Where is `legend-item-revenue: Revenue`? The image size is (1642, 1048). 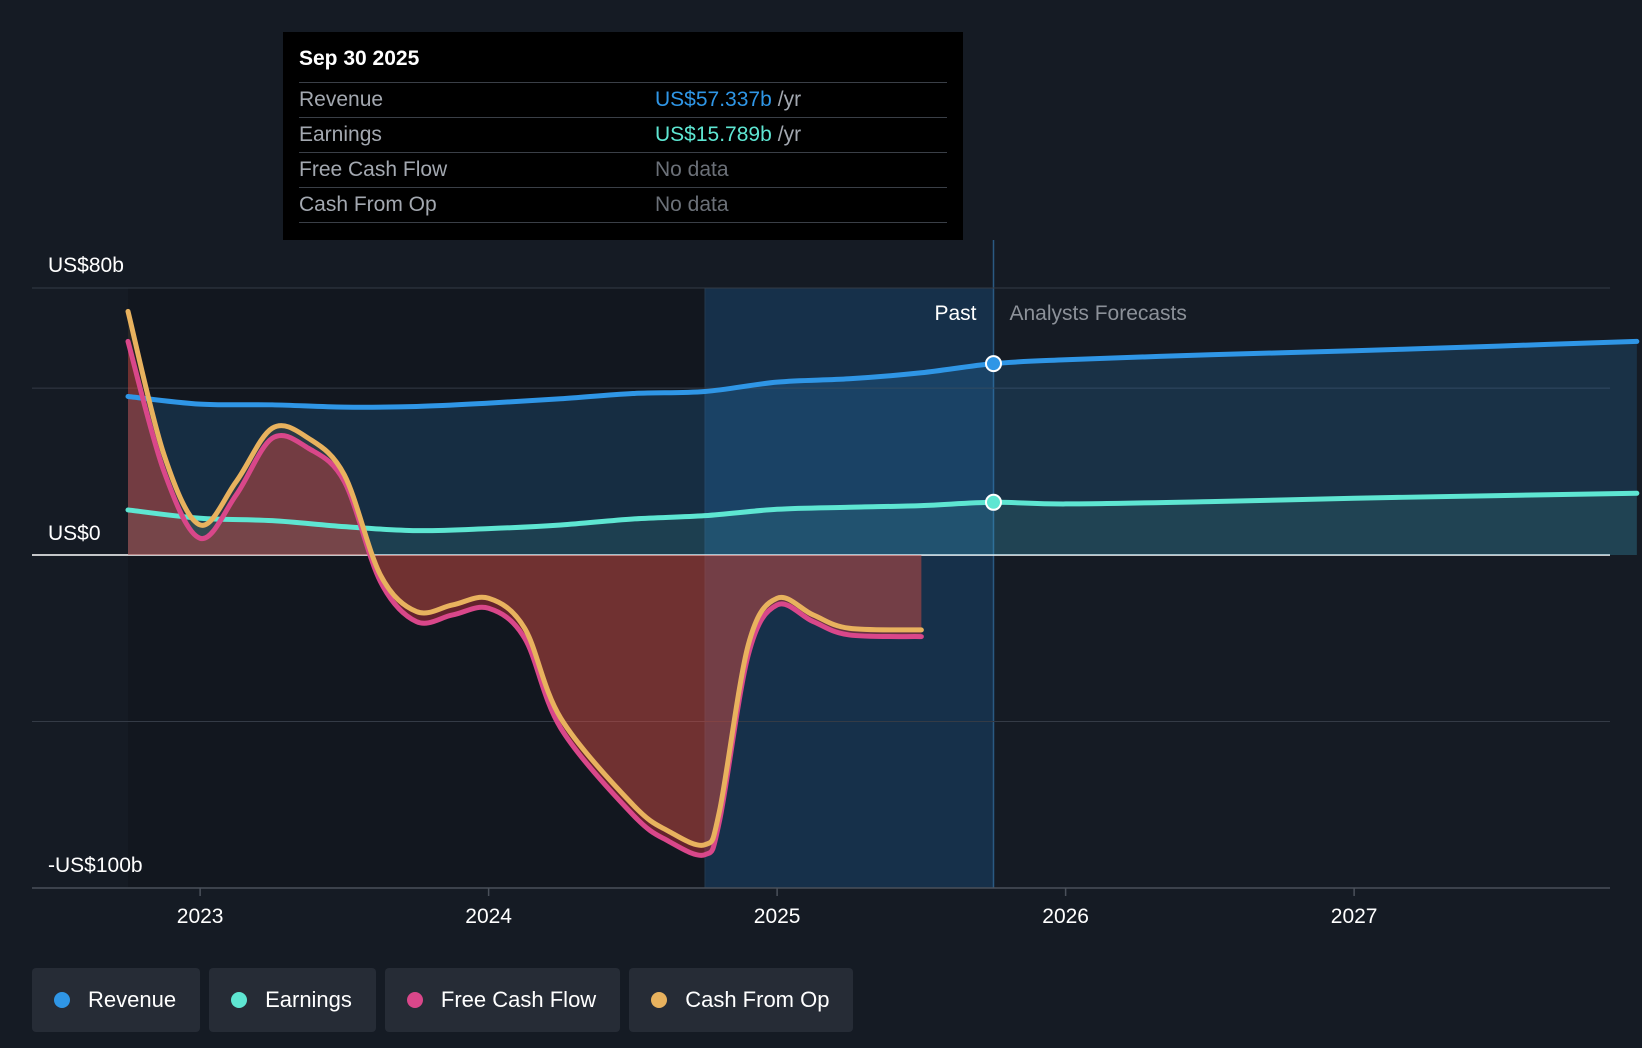 legend-item-revenue: Revenue is located at coordinates (116, 1000).